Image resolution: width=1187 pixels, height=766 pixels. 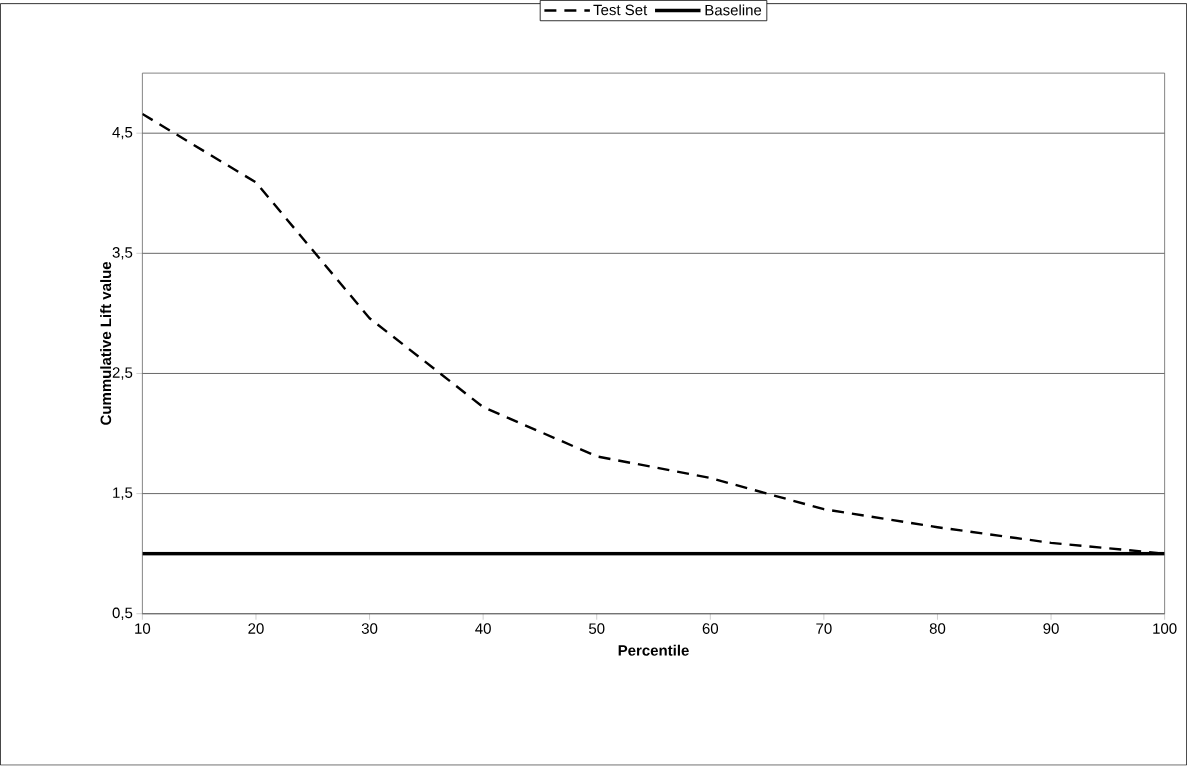 I want to click on y-tick-label: 1,5, so click(x=123, y=493).